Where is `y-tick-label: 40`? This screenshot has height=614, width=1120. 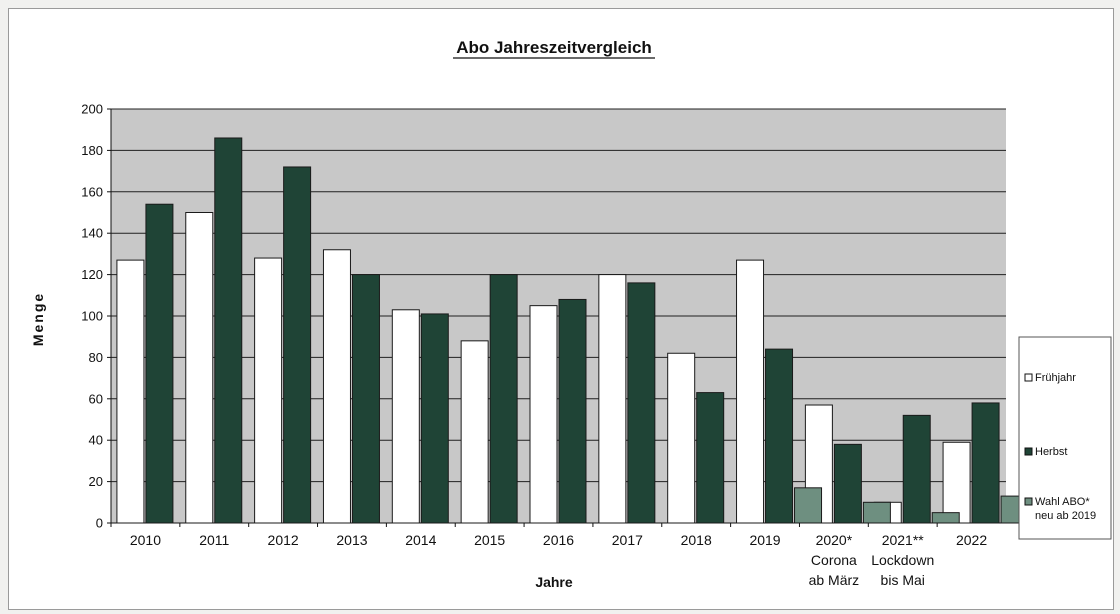
y-tick-label: 40 is located at coordinates (96, 440).